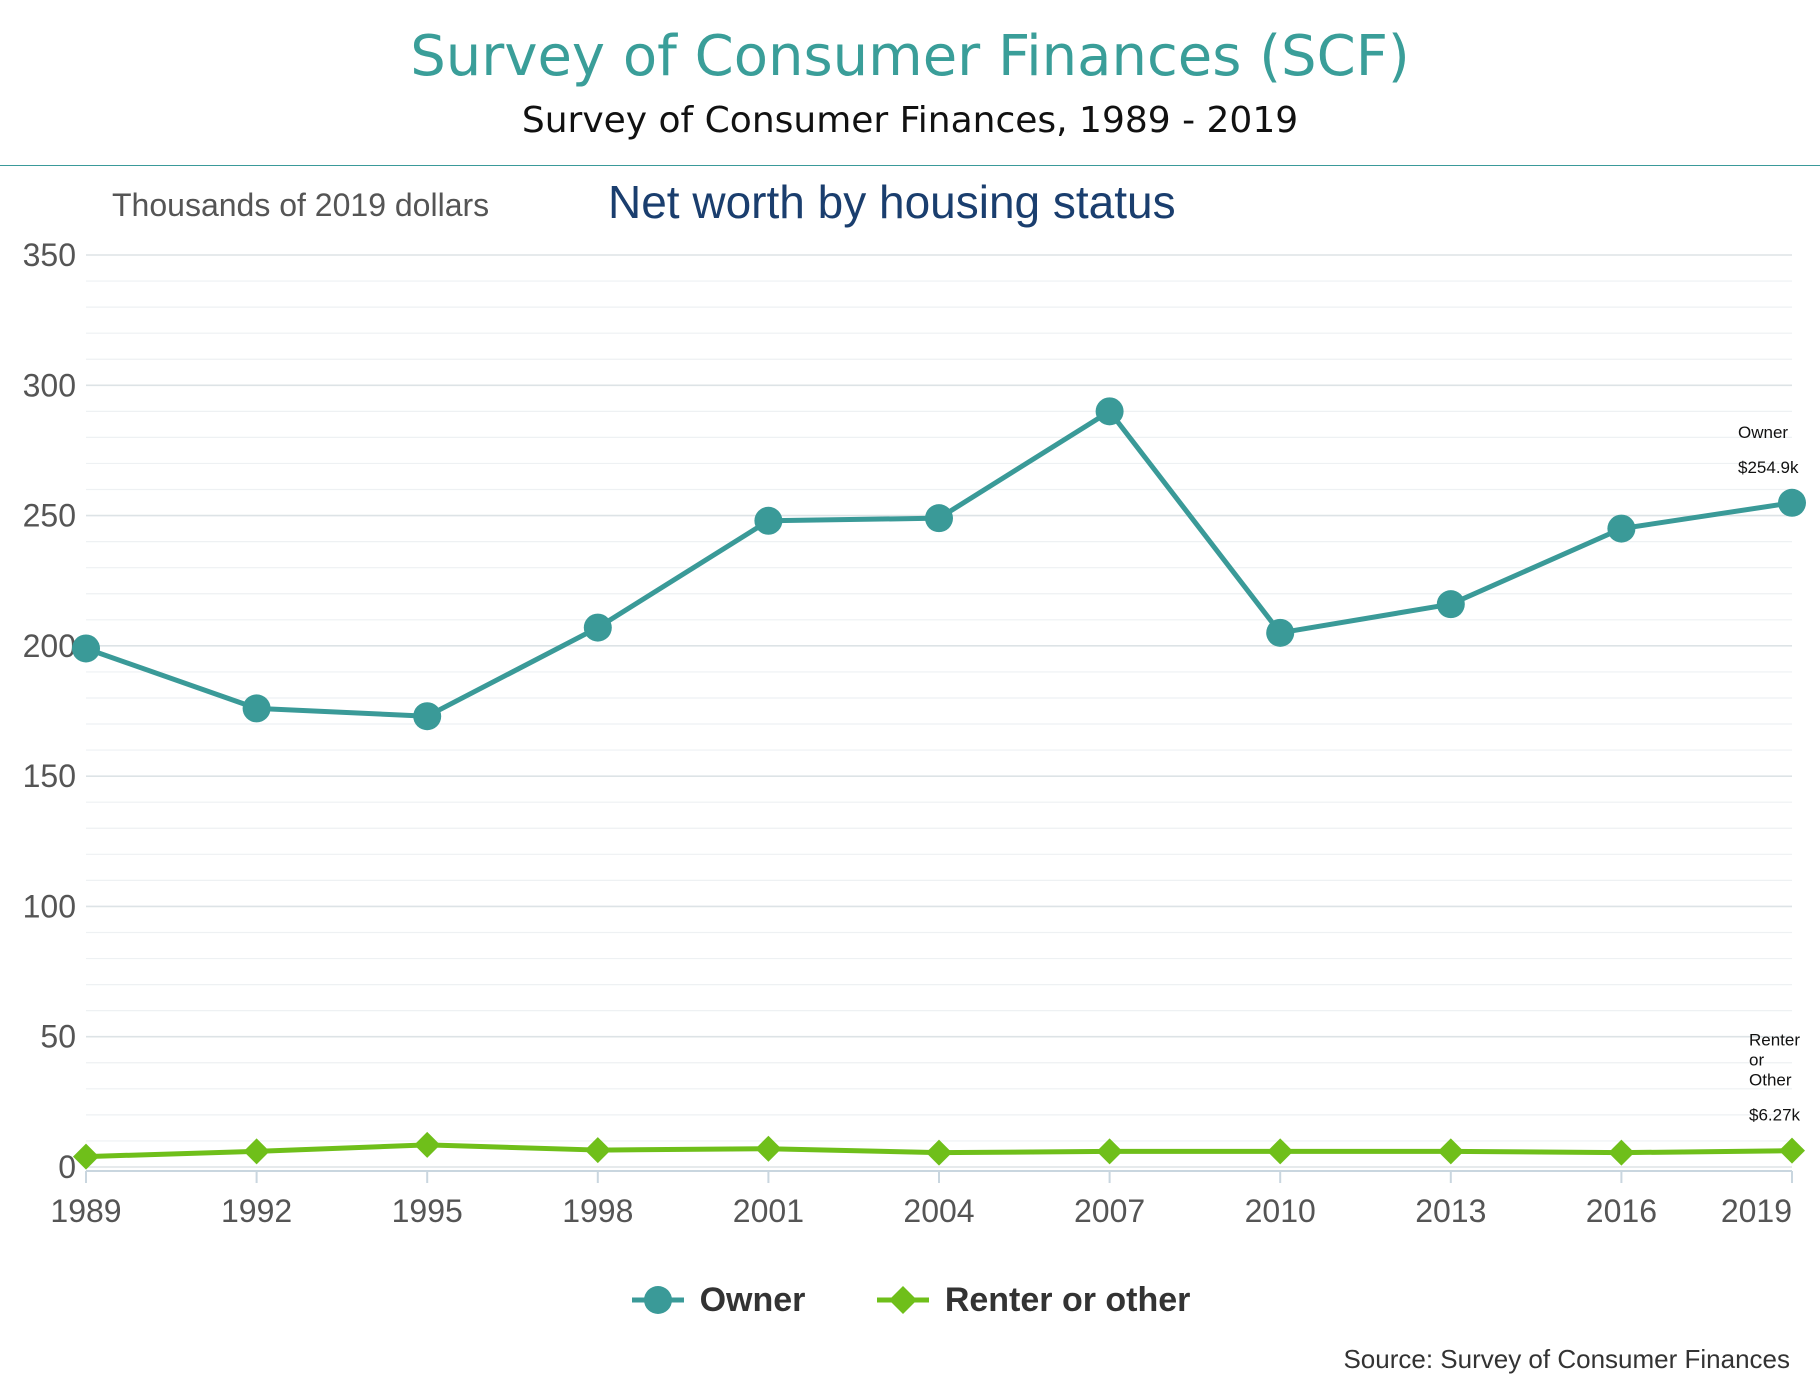  I want to click on legend-label-owner: Owner, so click(752, 1299).